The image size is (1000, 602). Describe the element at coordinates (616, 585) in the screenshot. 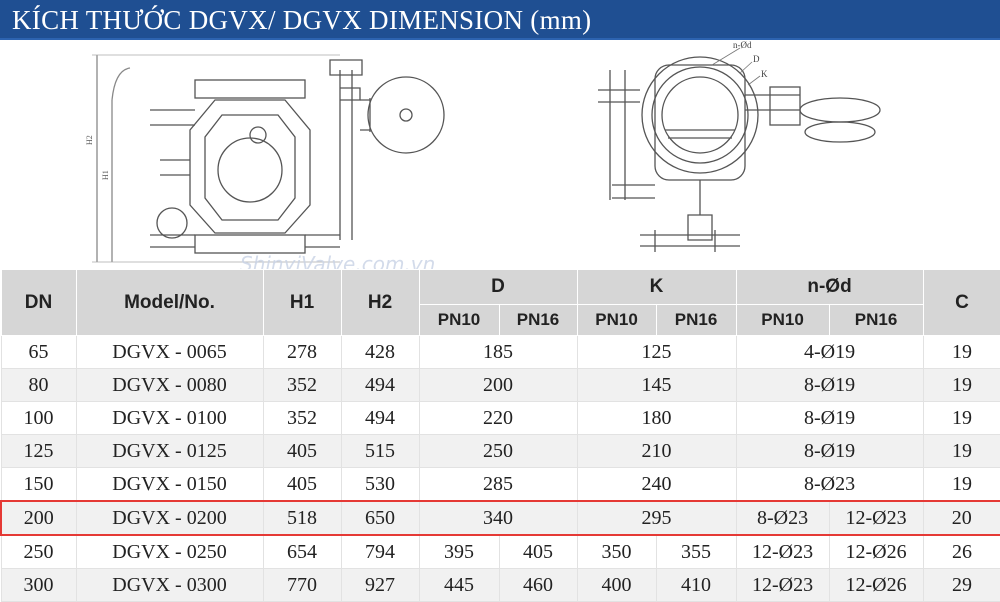

I see `cell: 400` at that location.